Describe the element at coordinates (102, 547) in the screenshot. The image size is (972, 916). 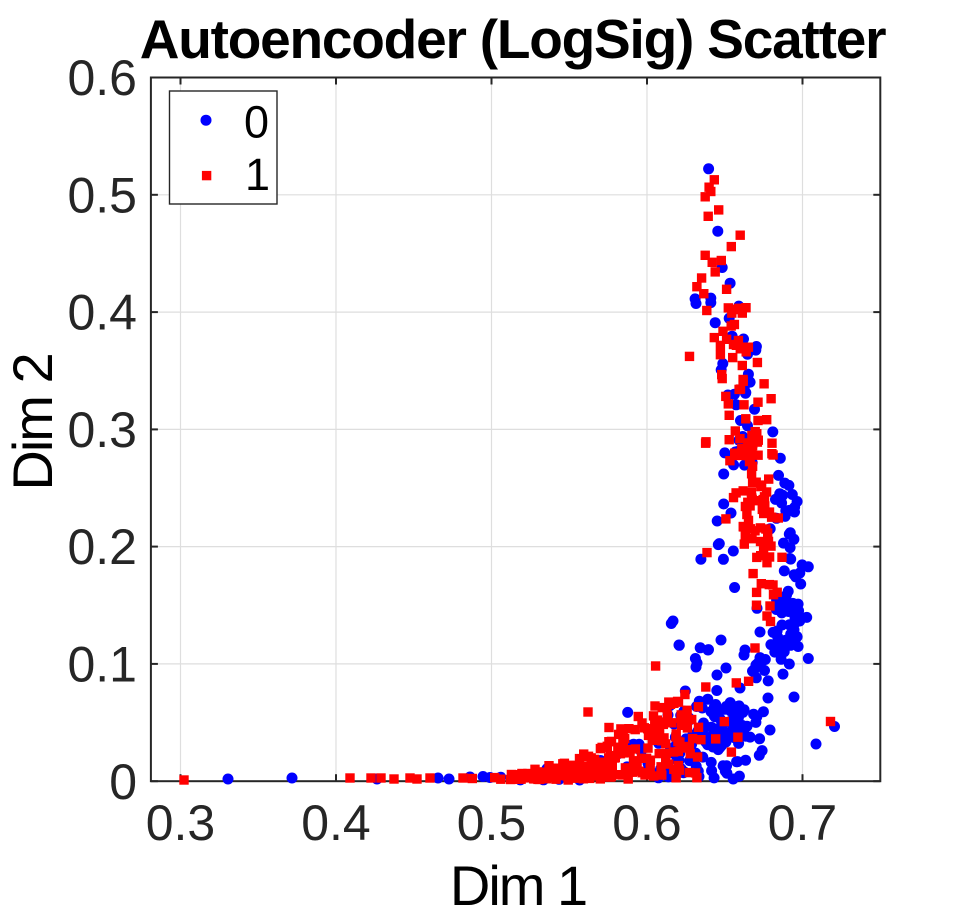
I see `svg-text: 0.2` at that location.